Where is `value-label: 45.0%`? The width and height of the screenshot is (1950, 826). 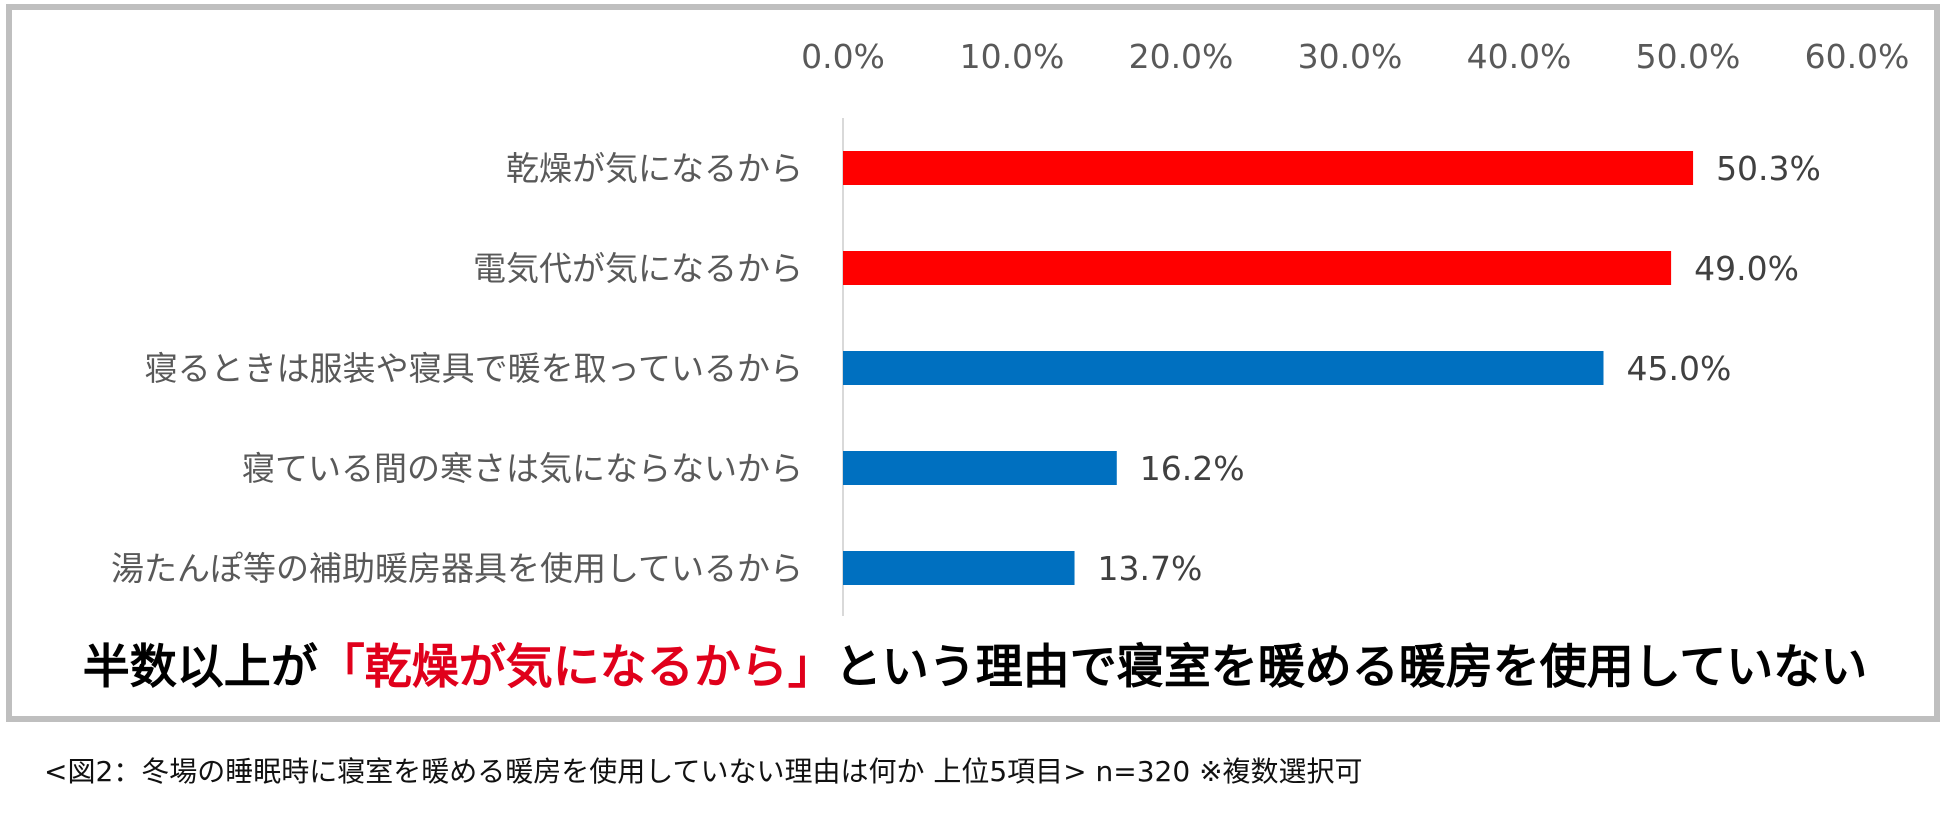
value-label: 45.0% is located at coordinates (1679, 368).